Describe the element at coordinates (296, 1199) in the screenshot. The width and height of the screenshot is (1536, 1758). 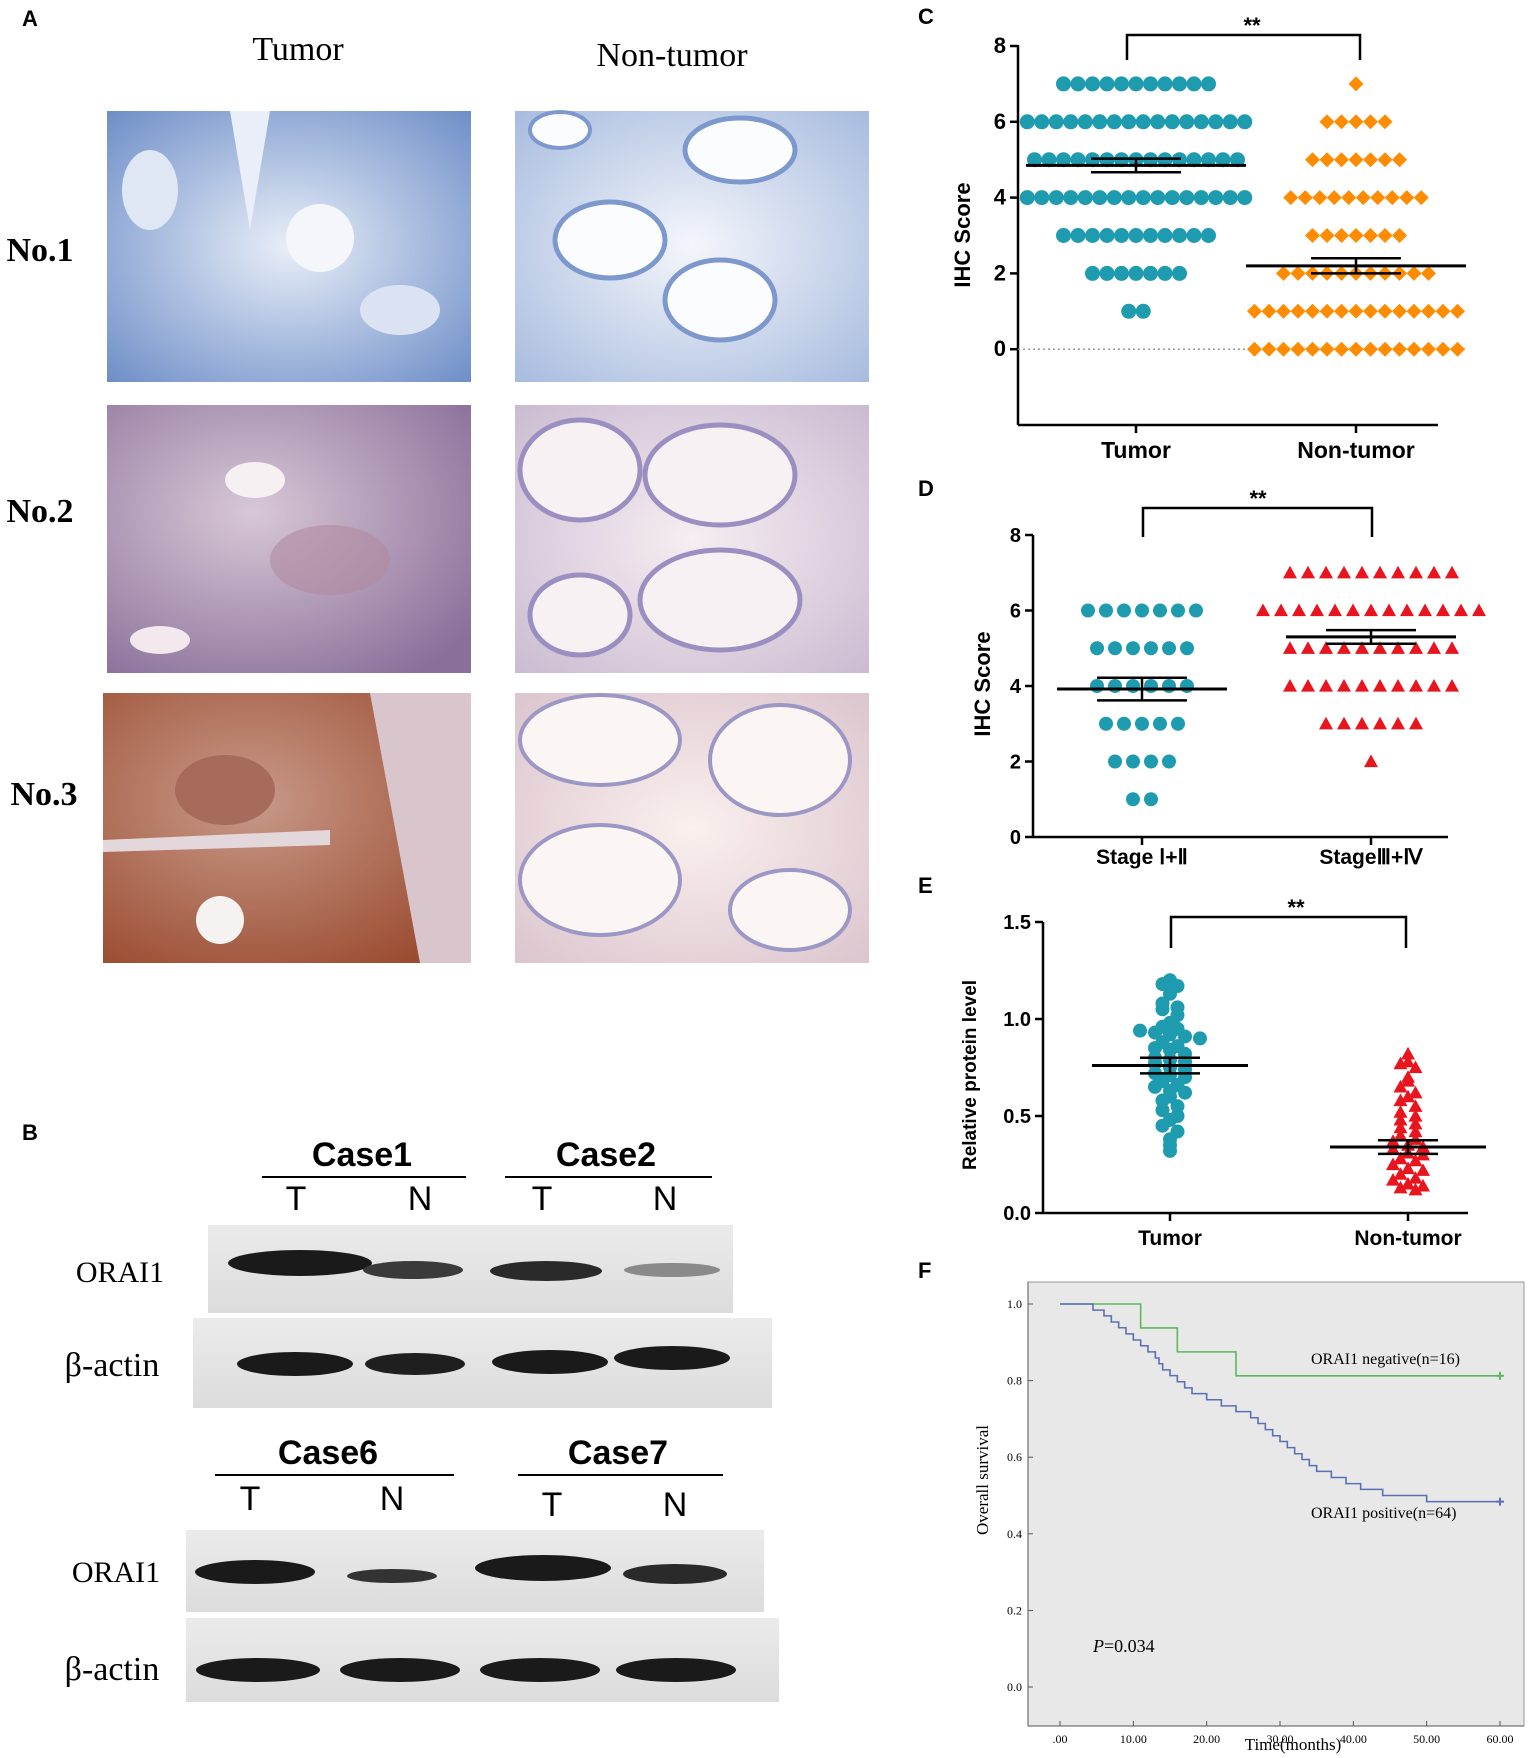
I see `lane-top-1: T` at that location.